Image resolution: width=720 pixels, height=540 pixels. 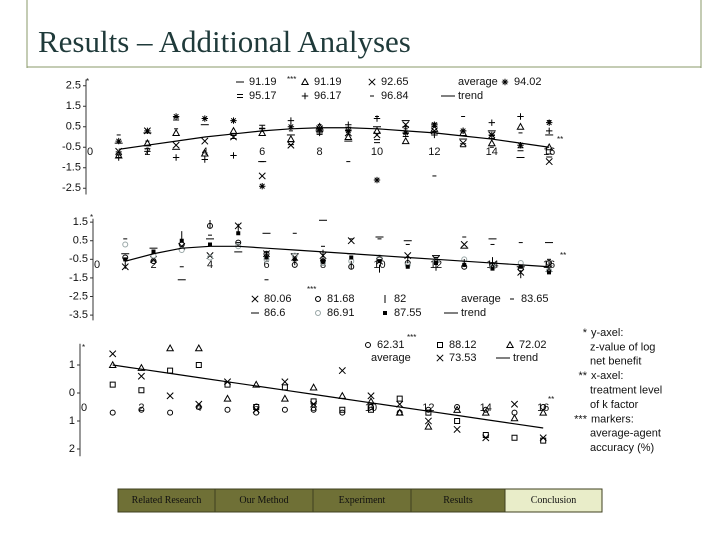 What do you see at coordinates (263, 96) in the screenshot?
I see `legend-label: 95.17` at bounding box center [263, 96].